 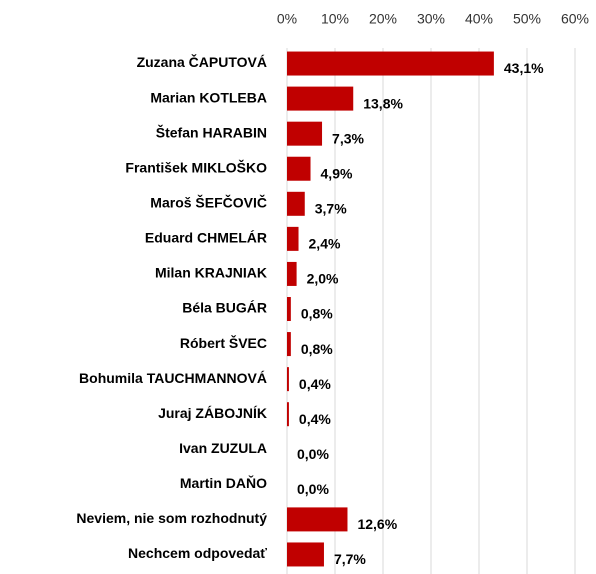 What do you see at coordinates (383, 103) in the screenshot?
I see `data-label: 13,8%` at bounding box center [383, 103].